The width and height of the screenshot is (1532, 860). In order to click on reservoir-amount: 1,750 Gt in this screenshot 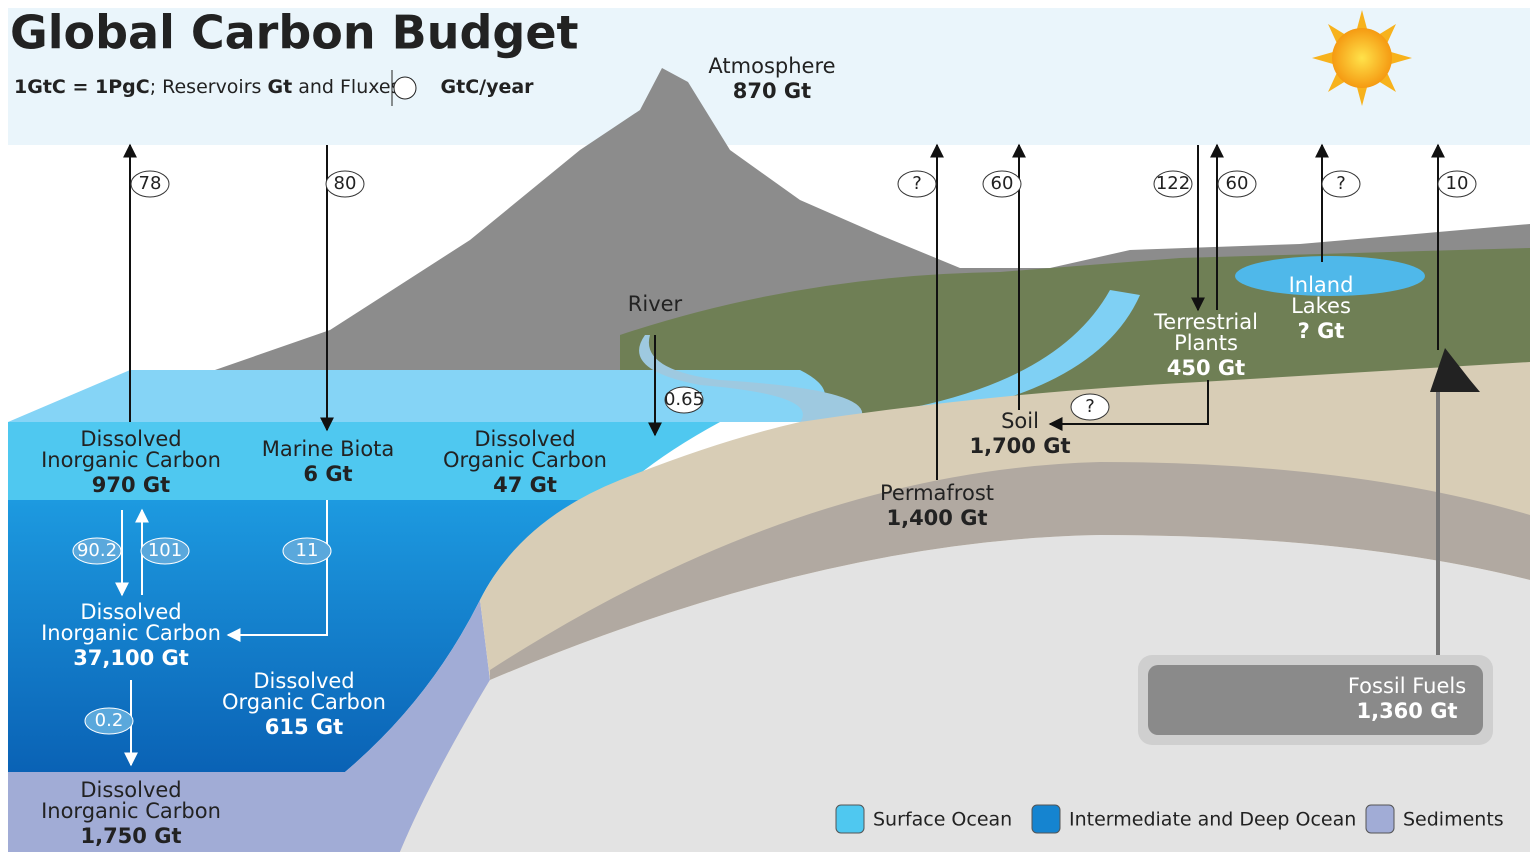, I will do `click(130, 836)`.